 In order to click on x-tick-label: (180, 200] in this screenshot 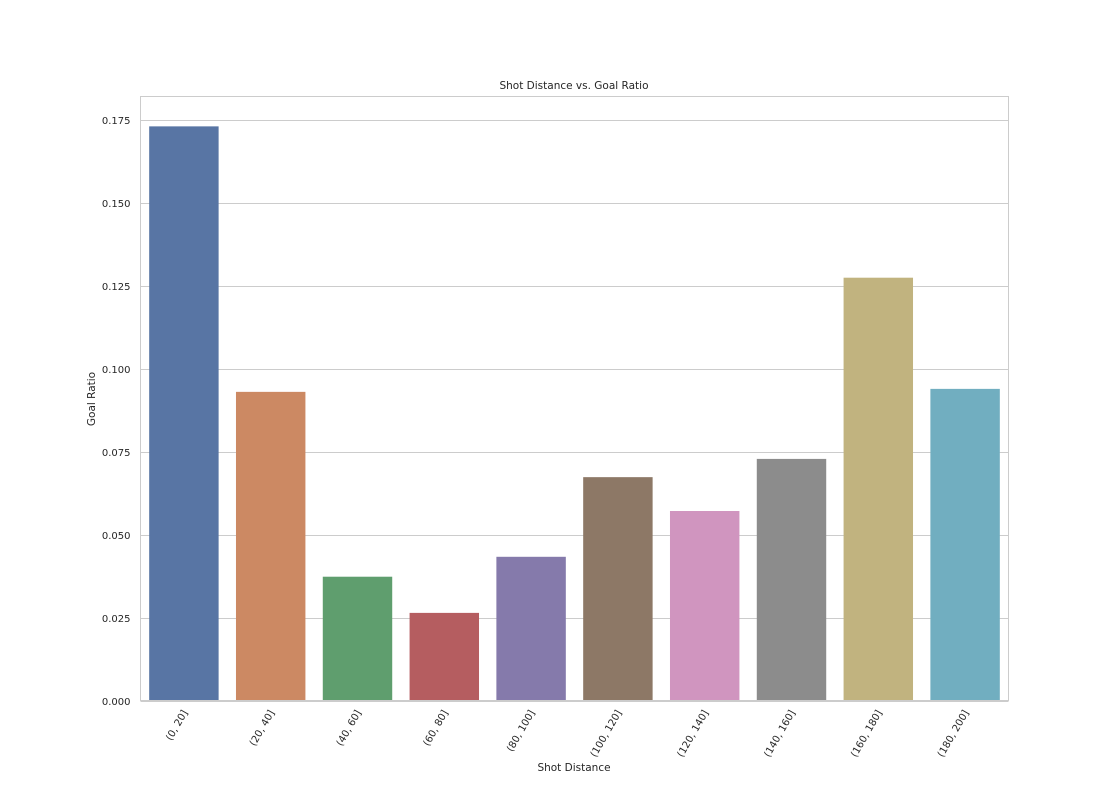, I will do `click(954, 733)`.